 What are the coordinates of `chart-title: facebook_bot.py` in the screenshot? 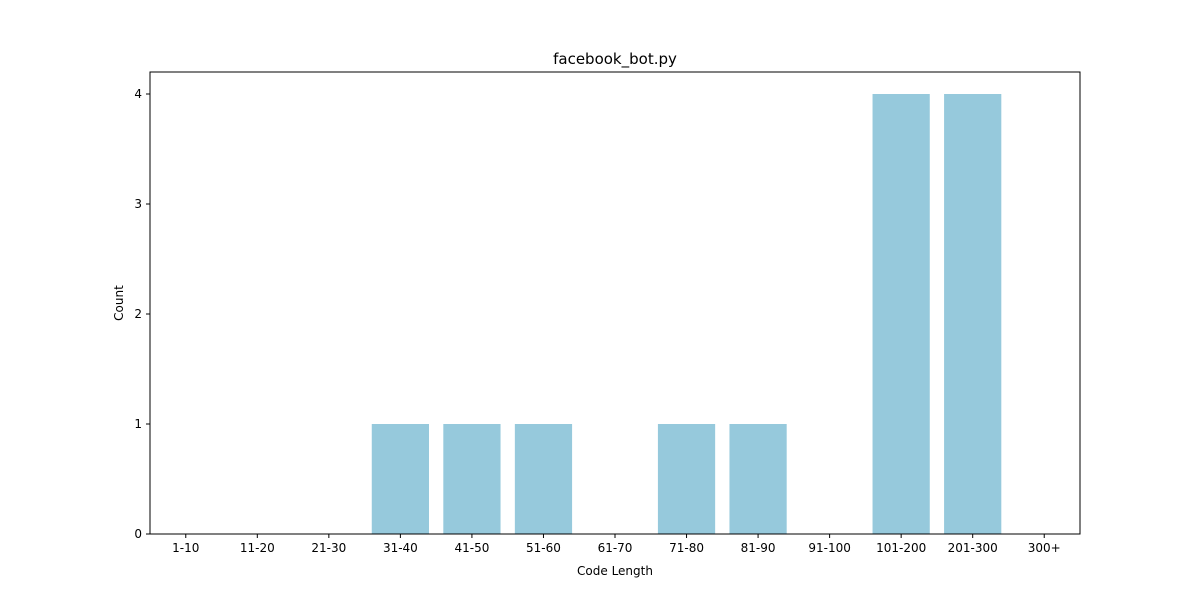 It's located at (615, 59).